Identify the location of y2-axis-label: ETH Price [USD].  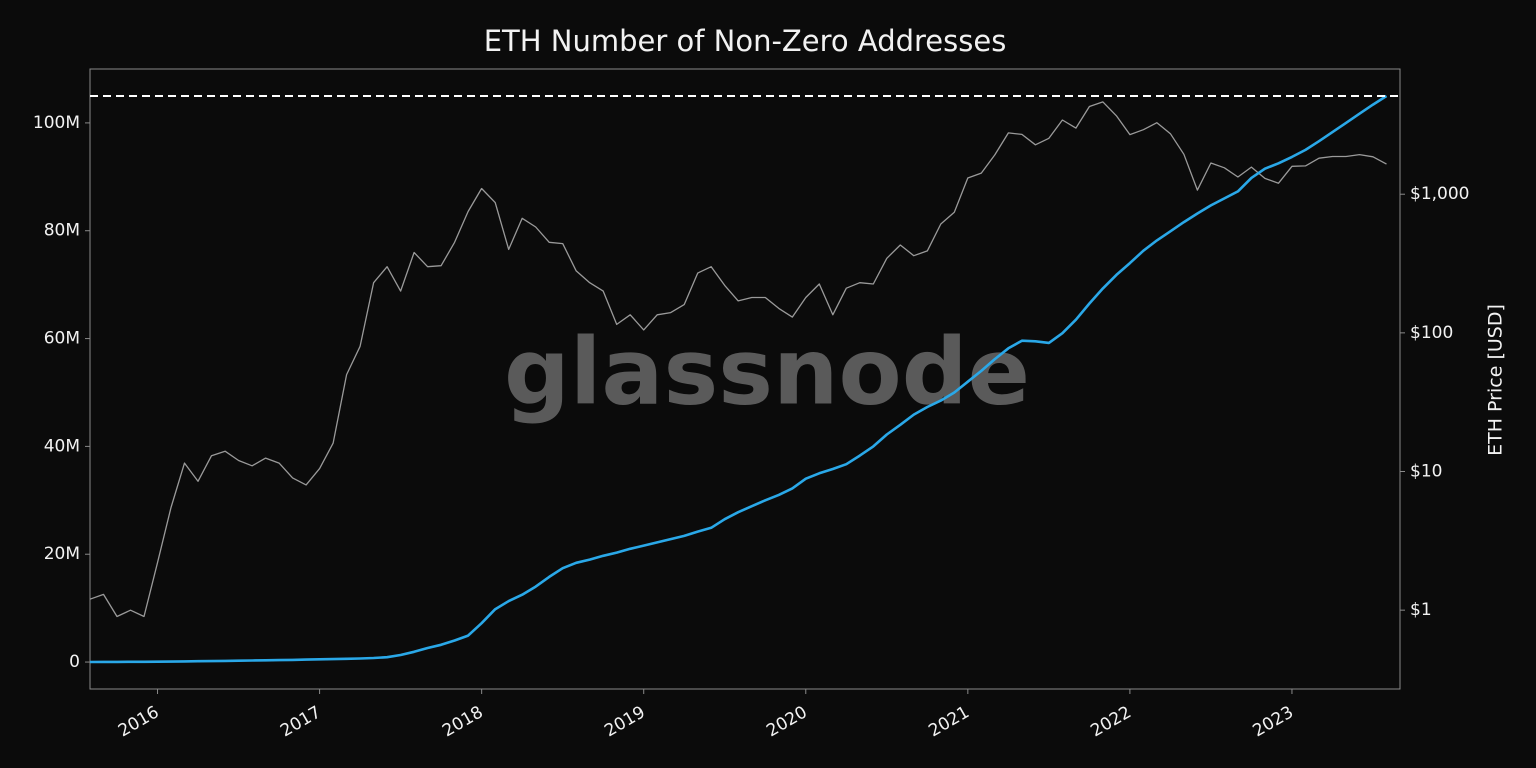
(1496, 380).